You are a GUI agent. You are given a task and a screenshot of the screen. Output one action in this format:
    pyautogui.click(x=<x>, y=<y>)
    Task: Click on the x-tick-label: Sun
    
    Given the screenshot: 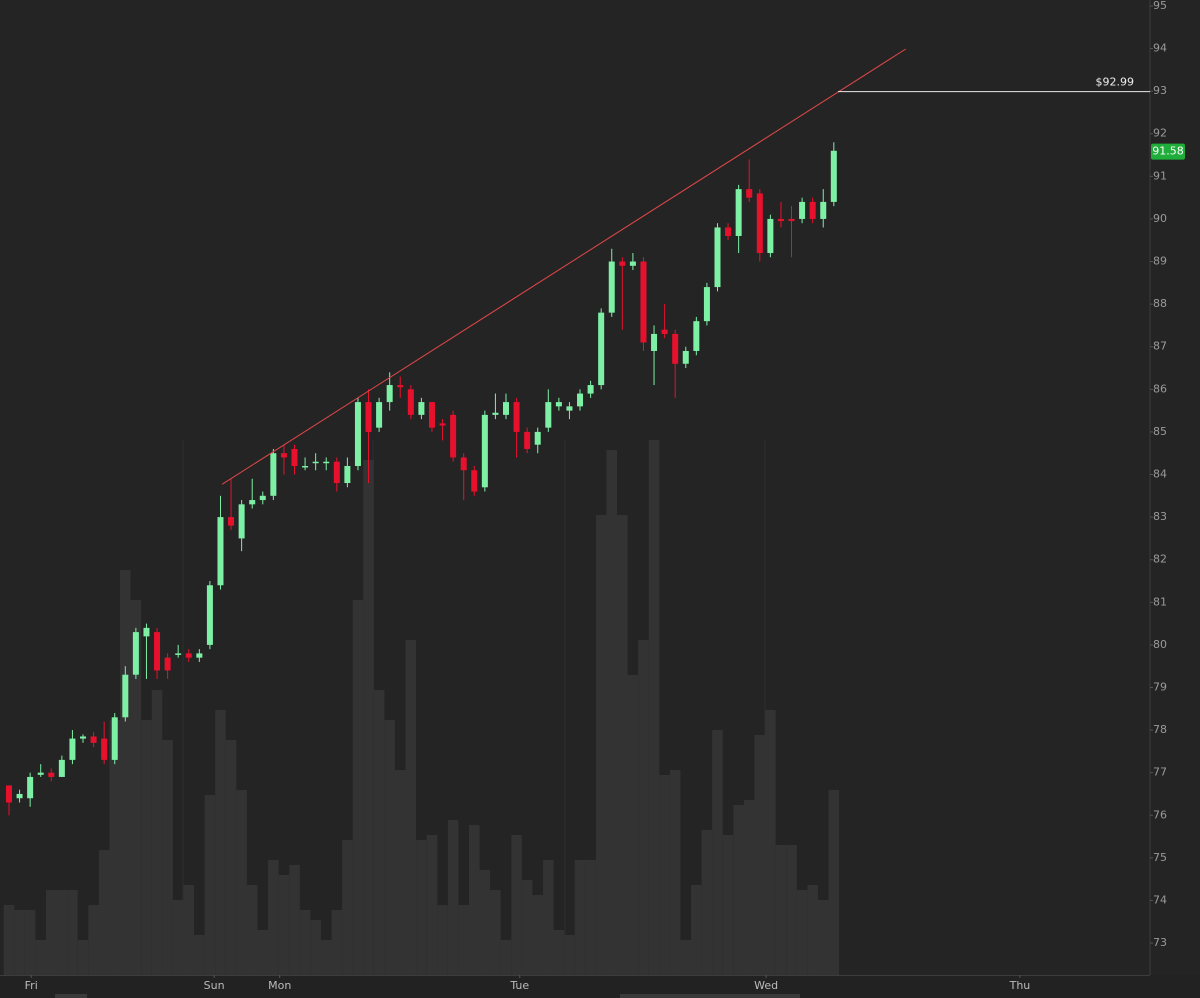 What is the action you would take?
    pyautogui.click(x=214, y=985)
    